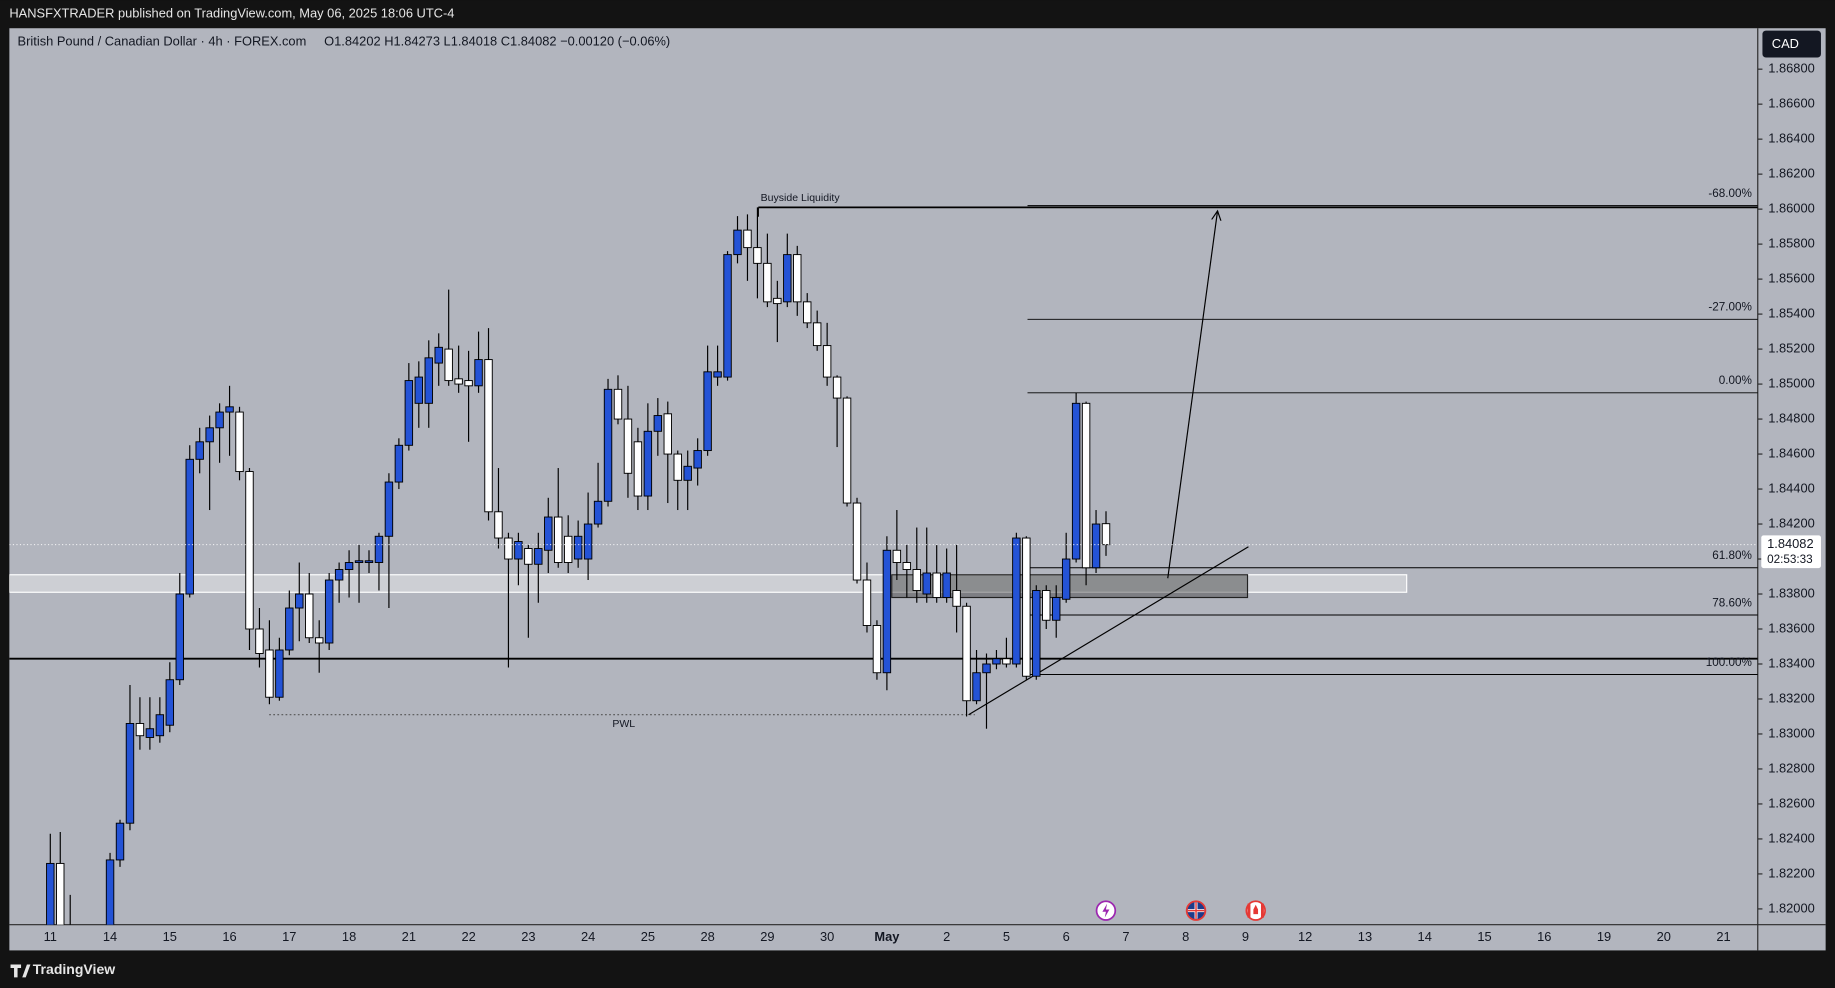  What do you see at coordinates (1732, 555) in the screenshot?
I see `fib-label: 61.80%` at bounding box center [1732, 555].